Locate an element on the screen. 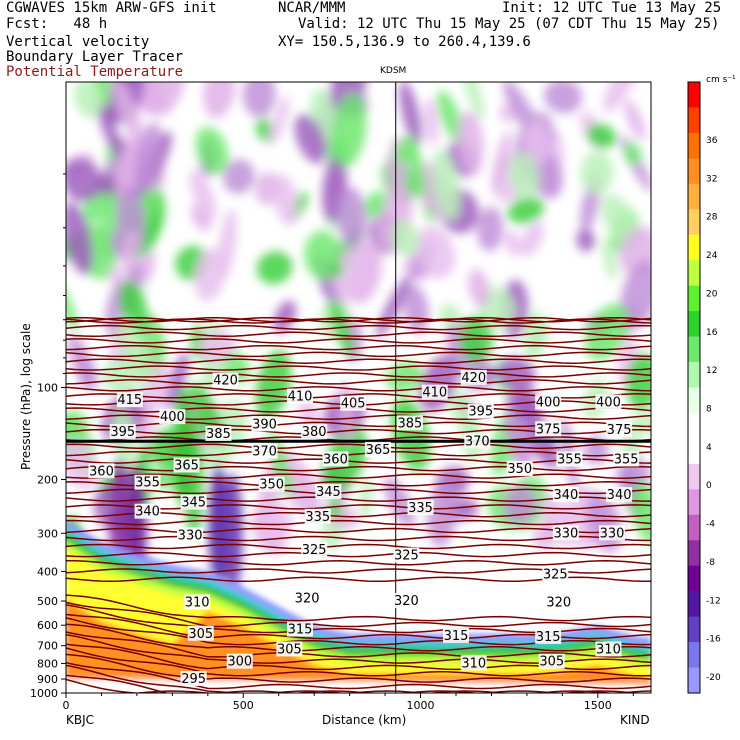  isentrope-label: 315 is located at coordinates (300, 630).